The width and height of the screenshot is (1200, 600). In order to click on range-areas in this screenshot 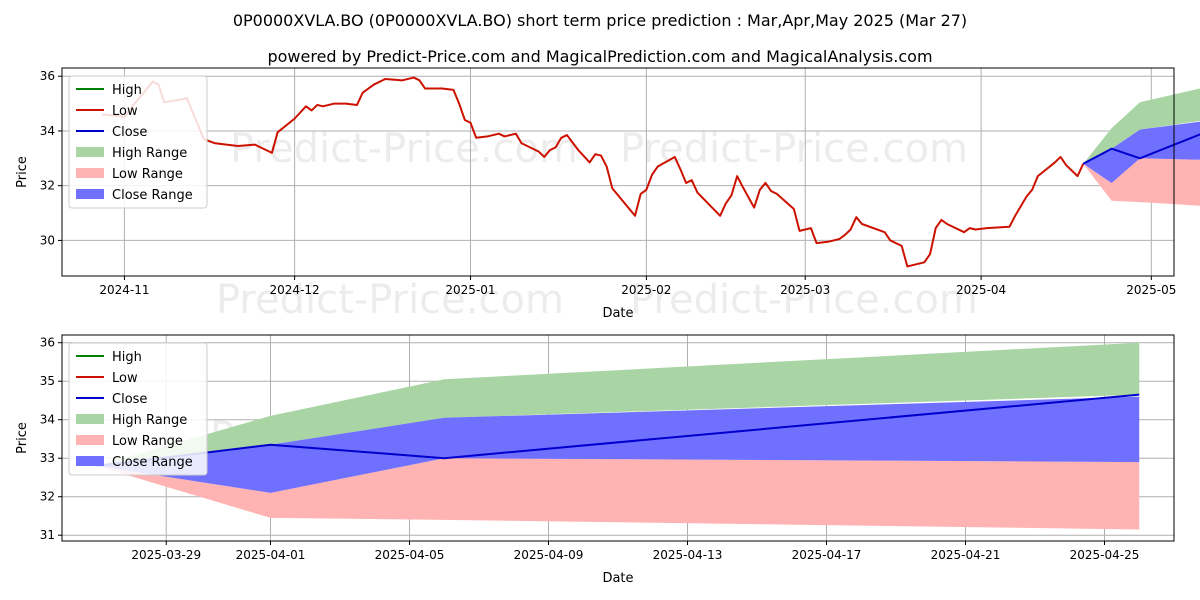, I will do `click(1141, 147)`.